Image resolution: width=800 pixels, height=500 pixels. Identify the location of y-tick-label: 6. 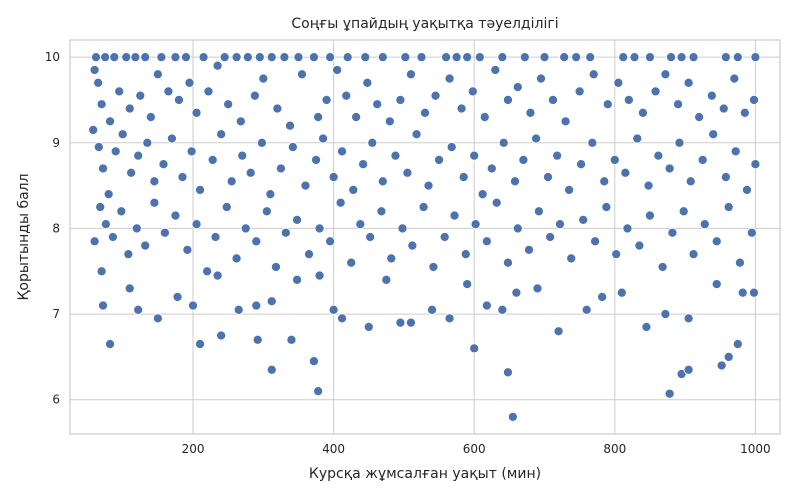
(56, 400).